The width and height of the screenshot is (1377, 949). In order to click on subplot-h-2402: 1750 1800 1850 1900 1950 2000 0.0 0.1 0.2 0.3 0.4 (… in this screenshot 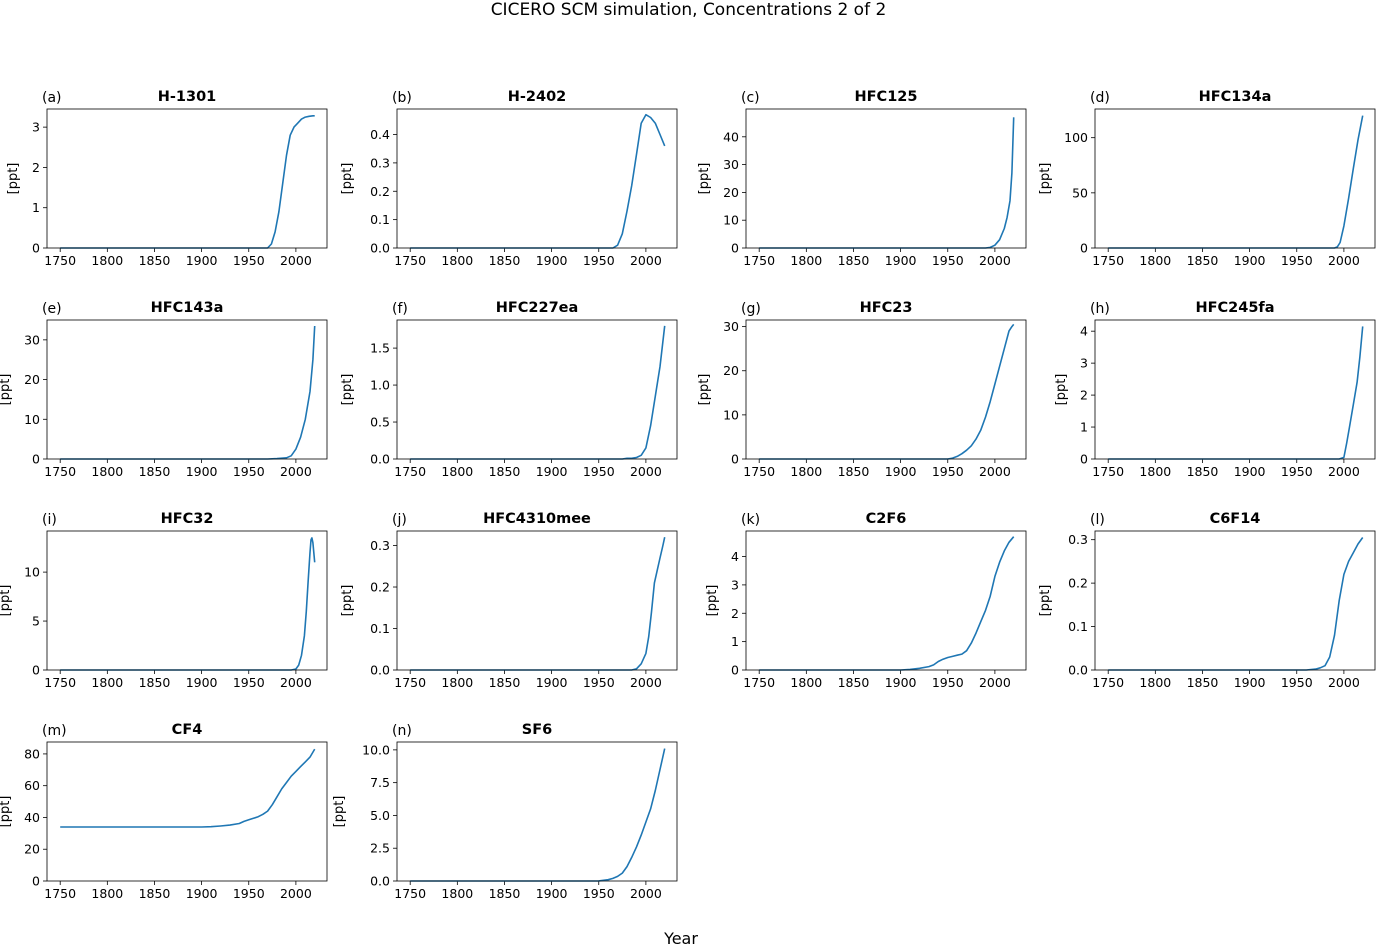, I will do `click(509, 178)`.